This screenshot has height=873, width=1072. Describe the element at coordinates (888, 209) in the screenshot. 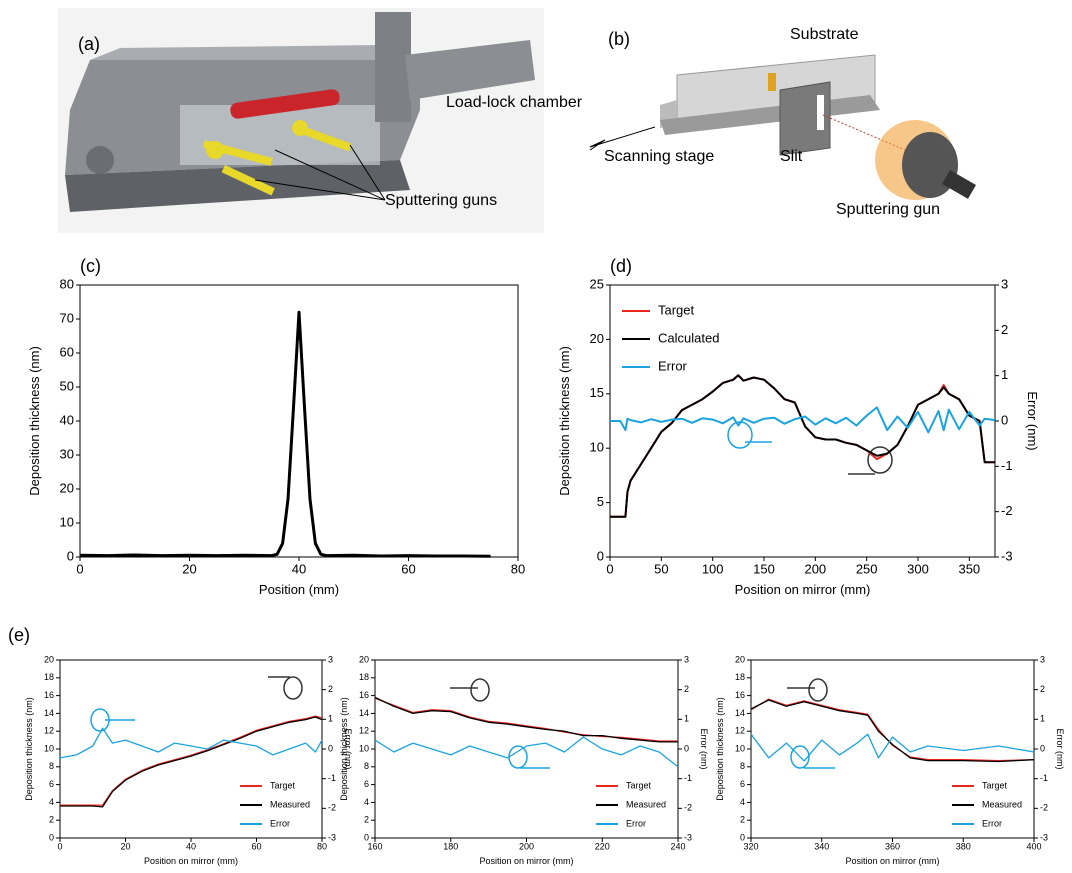

I see `annotation: Sputtering gun` at that location.